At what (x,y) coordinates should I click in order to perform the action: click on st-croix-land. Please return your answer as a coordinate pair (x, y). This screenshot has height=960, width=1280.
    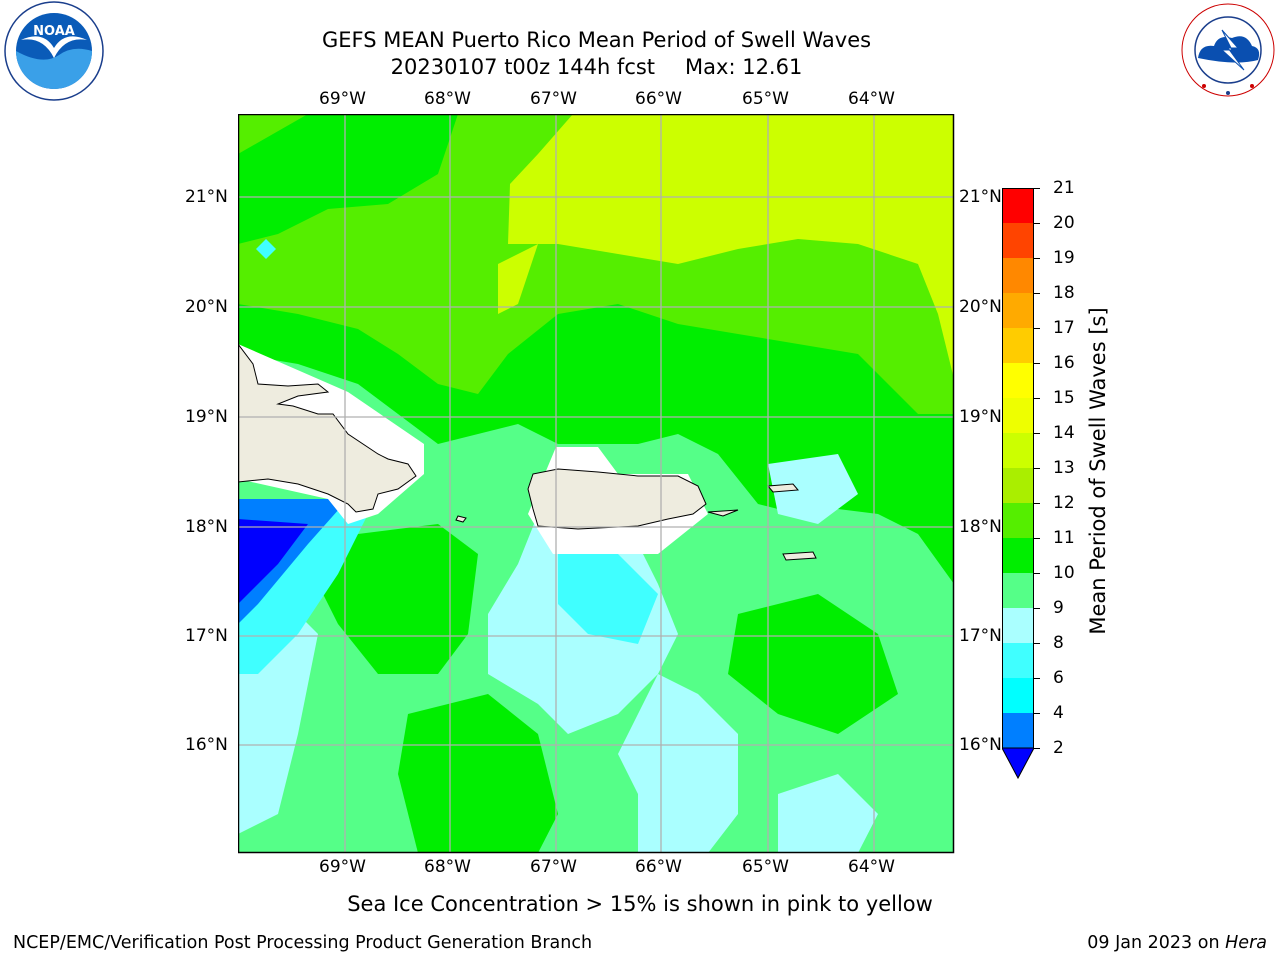
    Looking at the image, I should click on (799, 556).